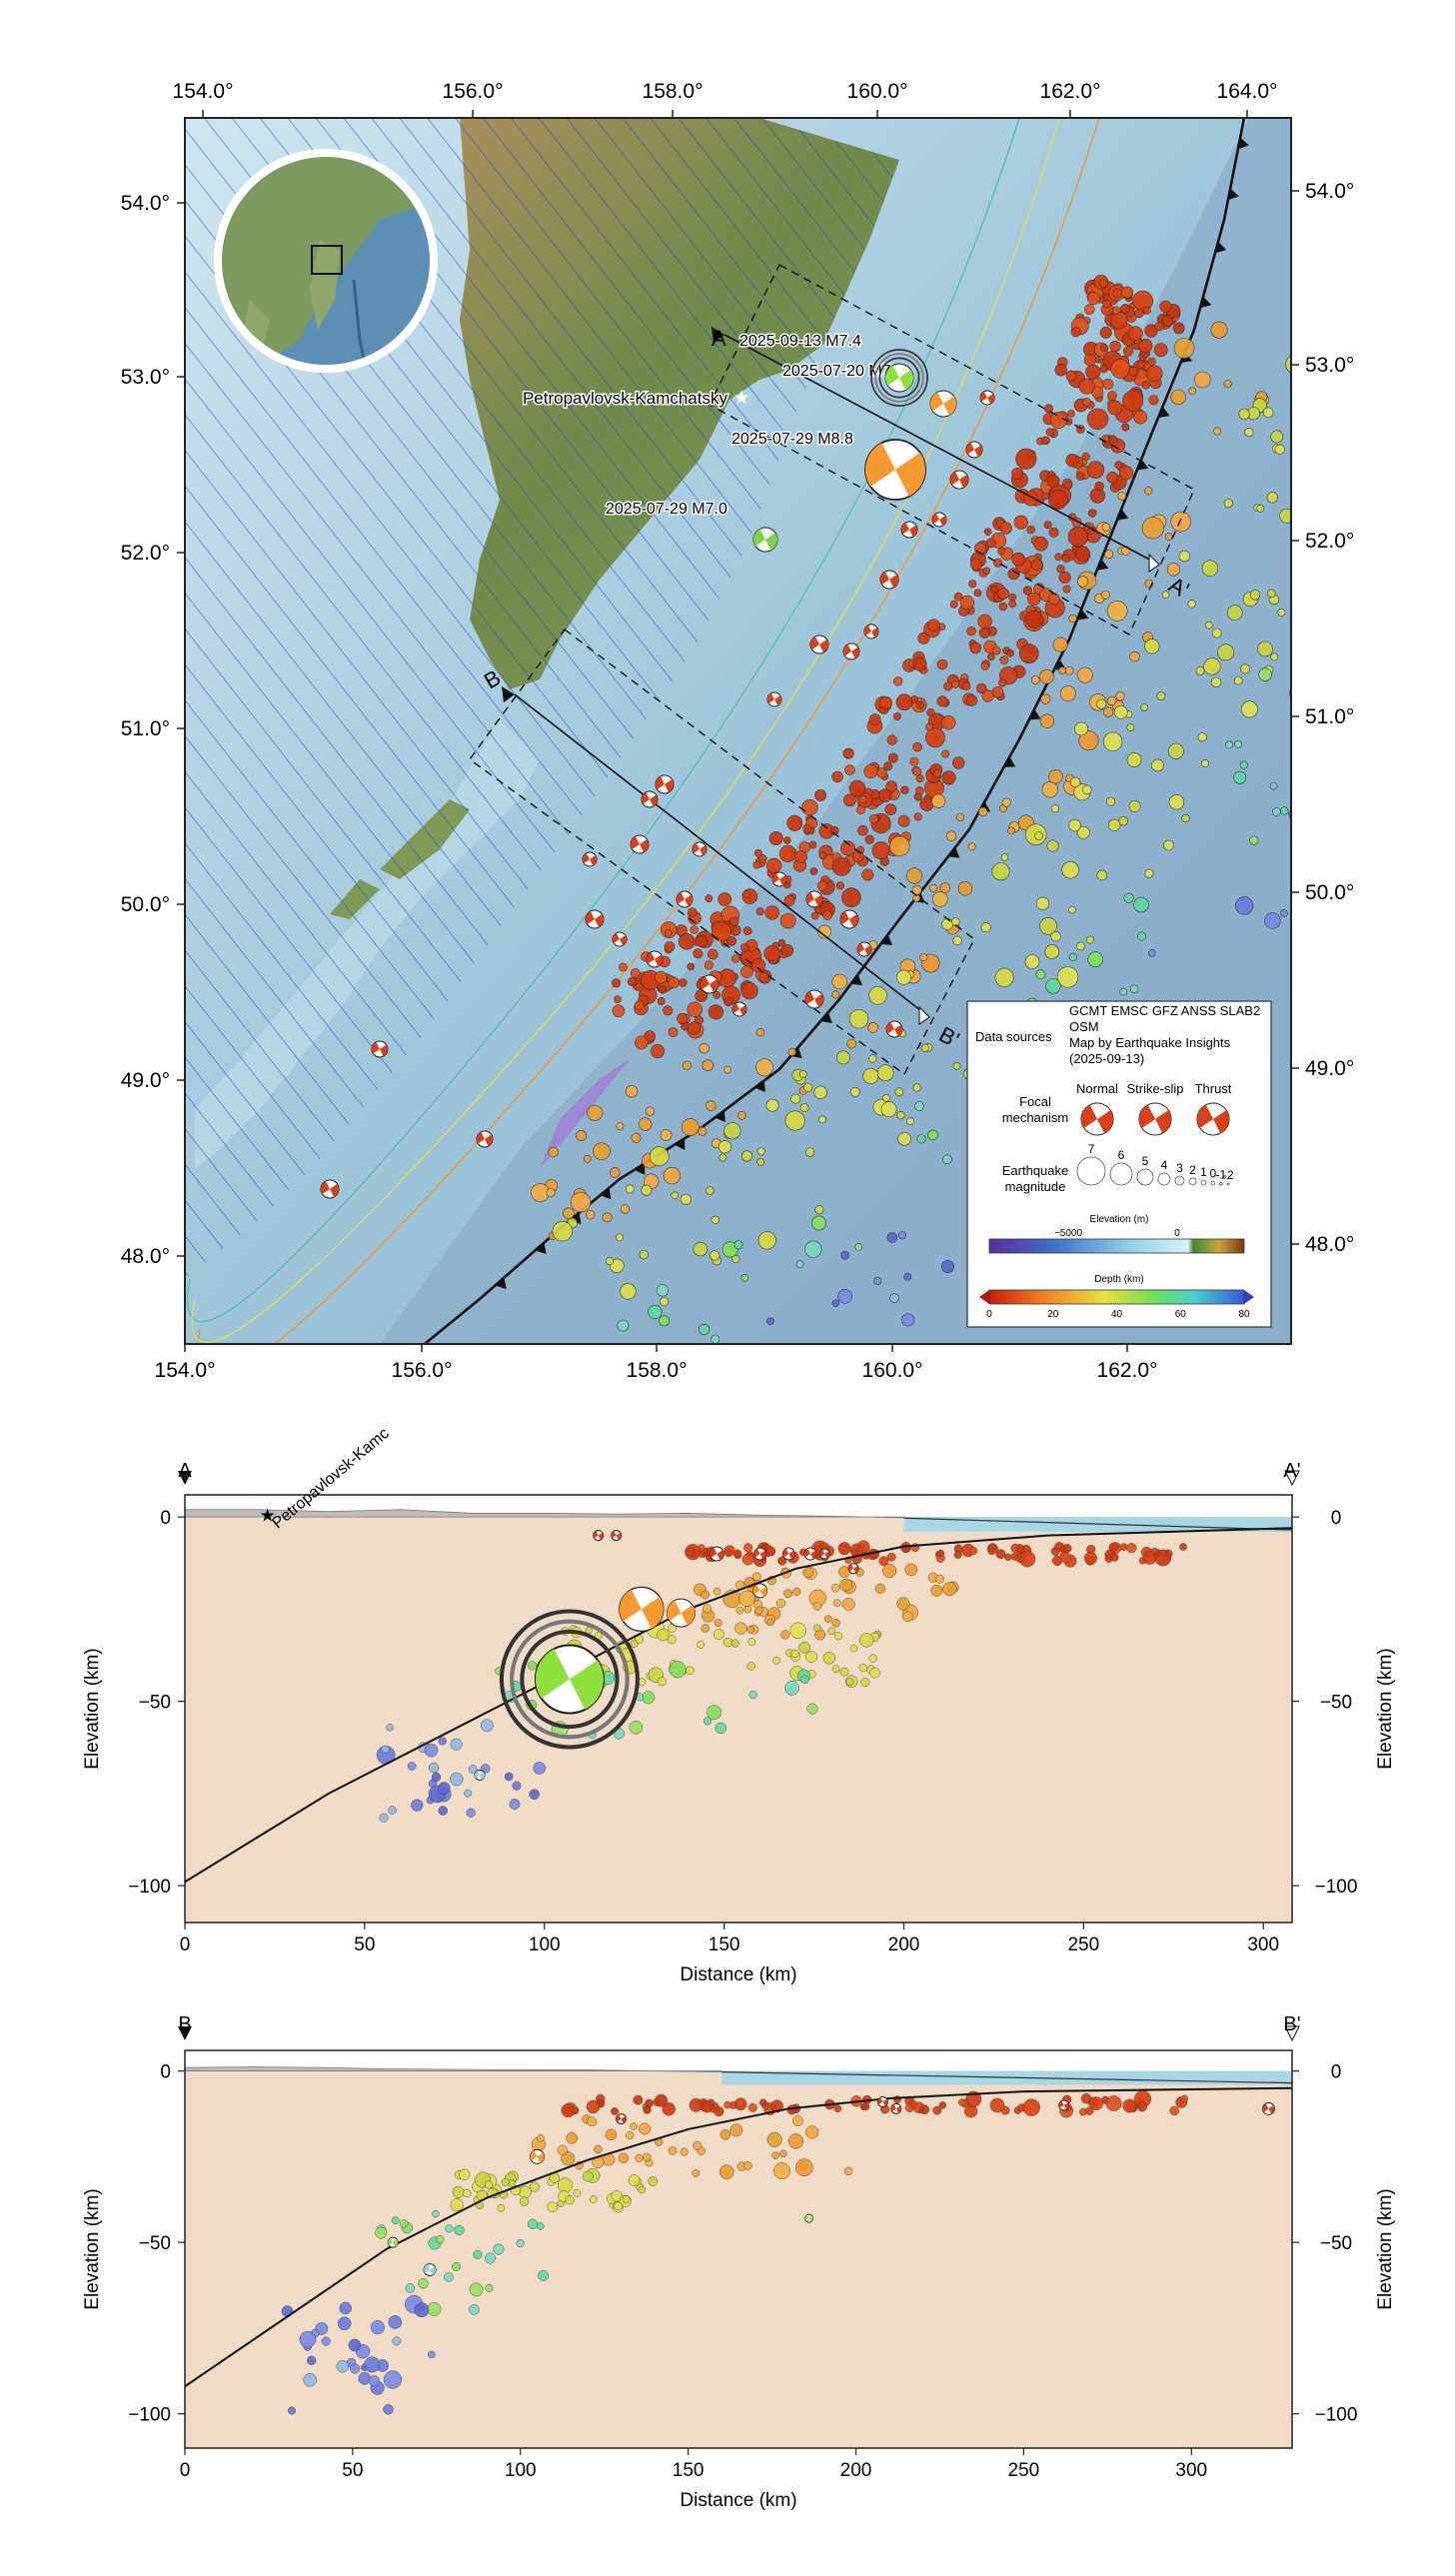 This screenshot has height=2576, width=1455. Describe the element at coordinates (422, 1370) in the screenshot. I see `lon-tick-bottom: 156.0°` at that location.